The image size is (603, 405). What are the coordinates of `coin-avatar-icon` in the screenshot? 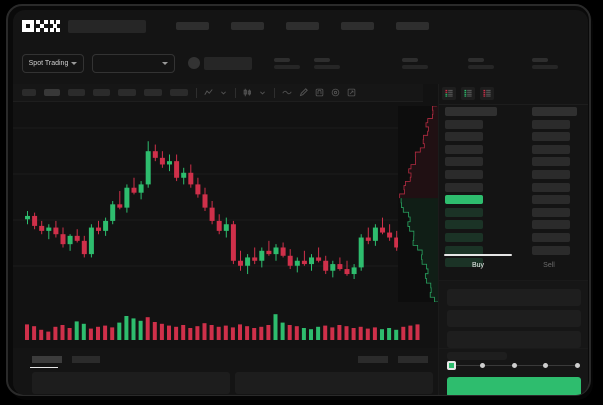 It's located at (194, 63).